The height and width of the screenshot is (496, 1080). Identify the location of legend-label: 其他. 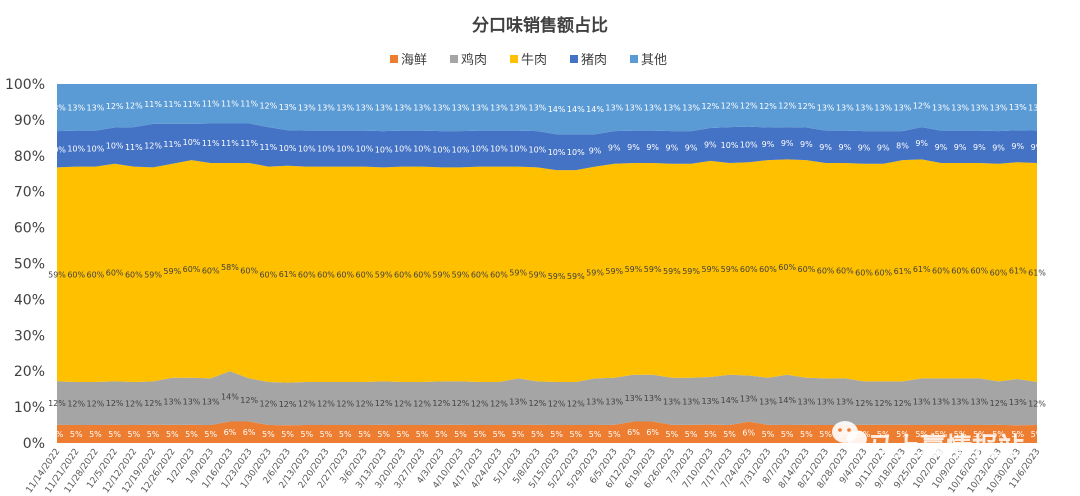
(654, 60).